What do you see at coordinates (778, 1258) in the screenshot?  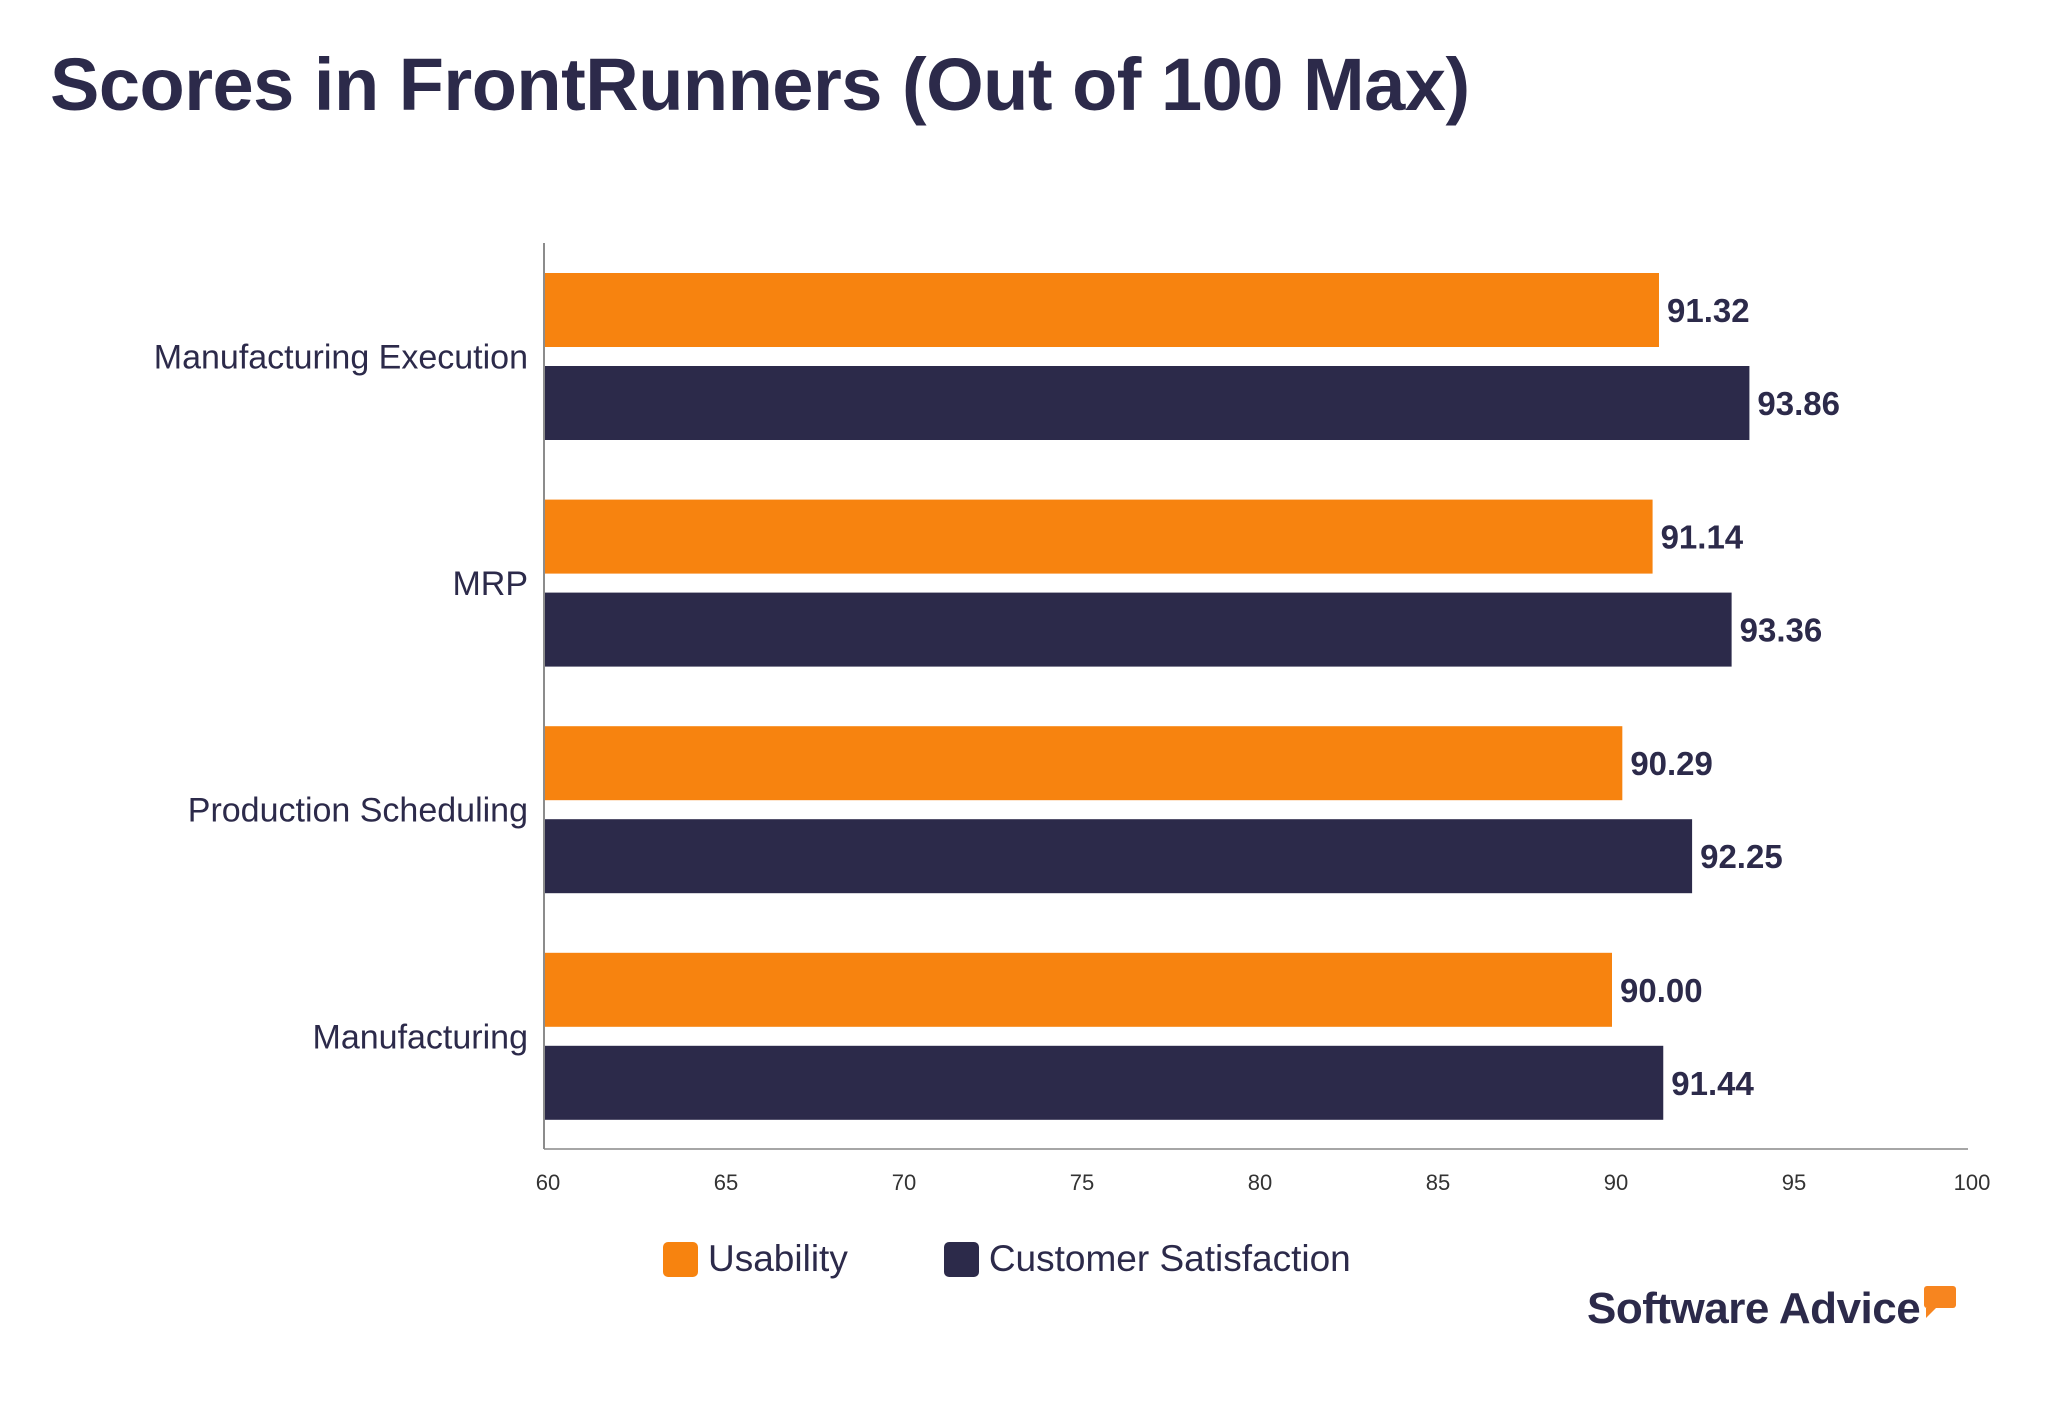 I see `legend-label-usability: Usability` at bounding box center [778, 1258].